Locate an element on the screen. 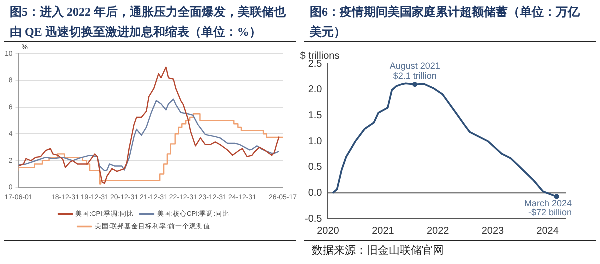 This screenshot has width=600, height=264. y-tick-label: -0.5 is located at coordinates (313, 219).